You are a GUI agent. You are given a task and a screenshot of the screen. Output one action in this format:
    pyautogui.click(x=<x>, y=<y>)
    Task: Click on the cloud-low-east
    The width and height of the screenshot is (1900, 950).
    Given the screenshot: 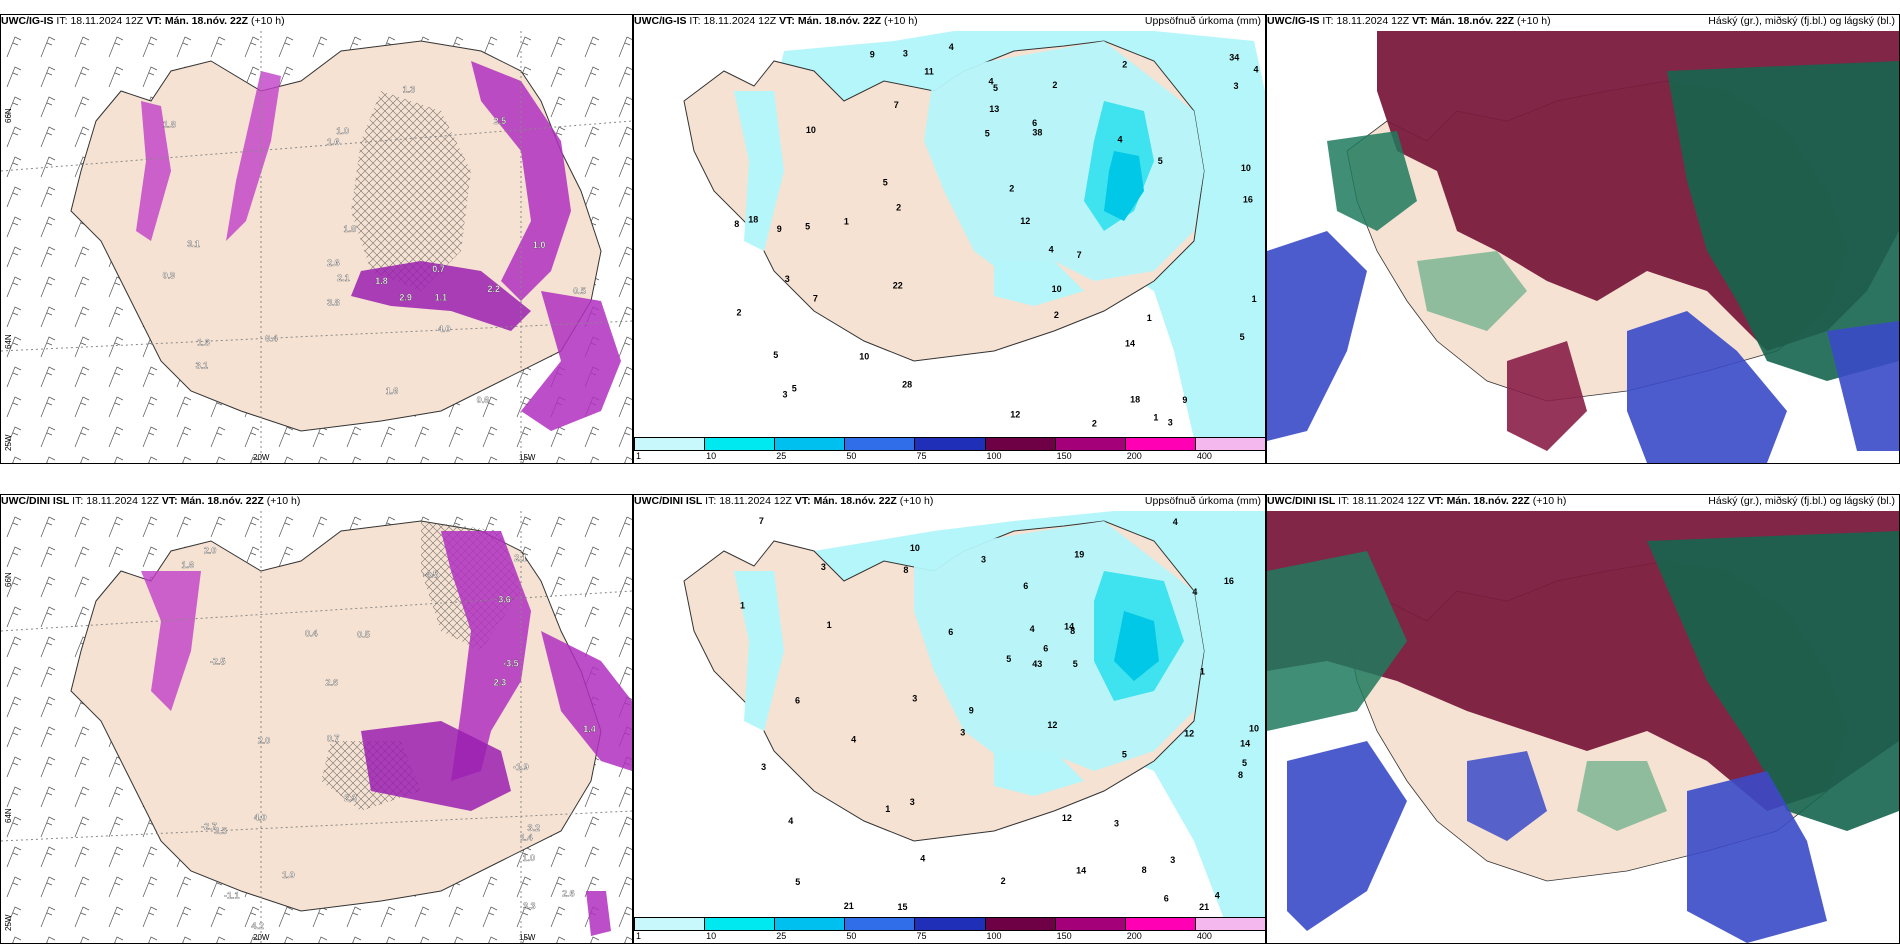 What is the action you would take?
    pyautogui.click(x=1863, y=386)
    